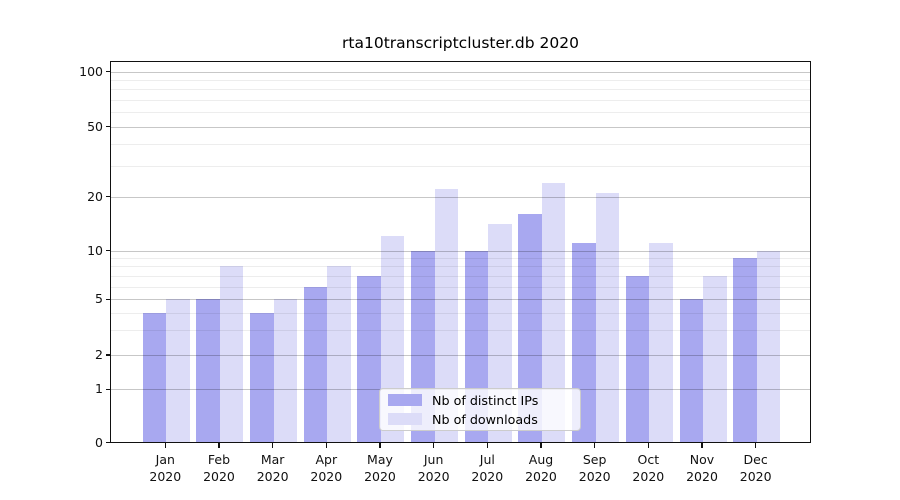 This screenshot has height=500, width=900. Describe the element at coordinates (165, 445) in the screenshot. I see `x-tick-mark-jan` at that location.